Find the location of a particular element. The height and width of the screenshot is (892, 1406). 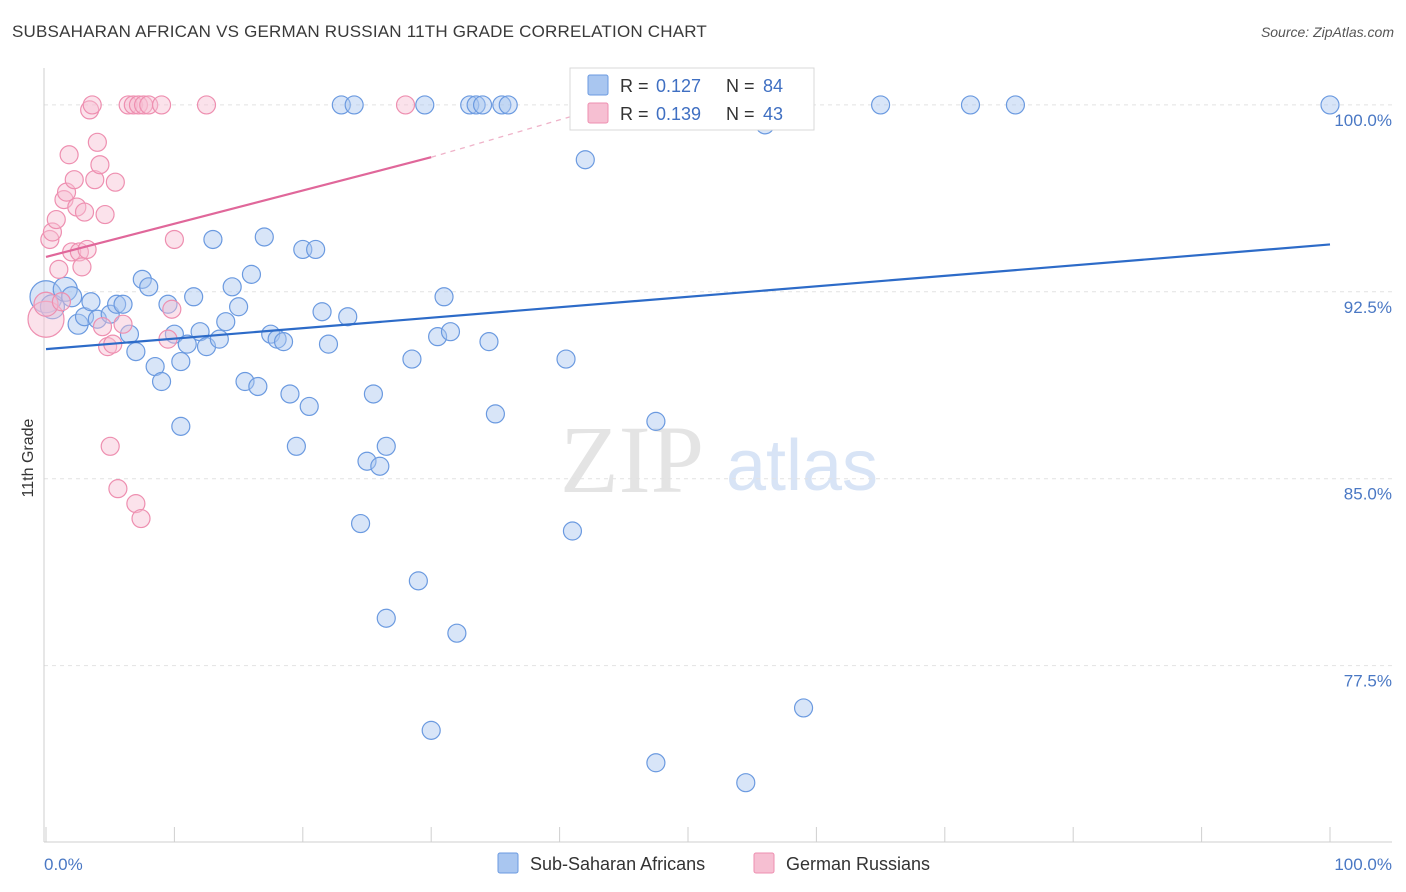

stats-legend-swatch-pink is located at coordinates (598, 113).